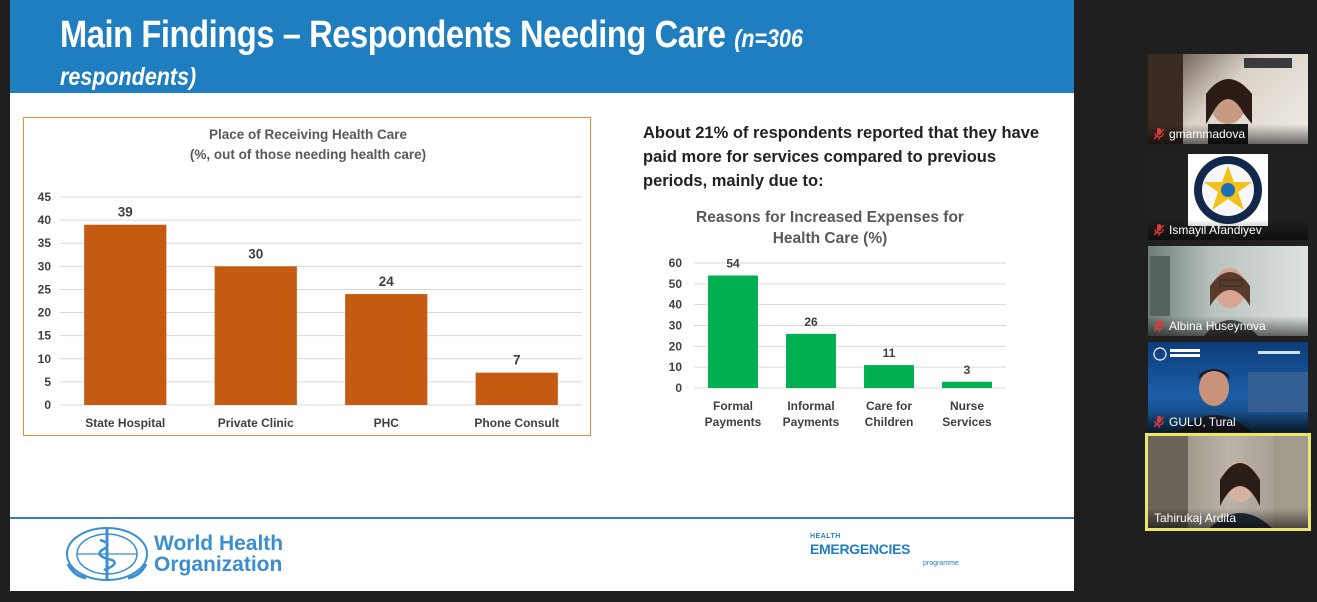  What do you see at coordinates (967, 406) in the screenshot?
I see `x-tick-label: Nurse` at bounding box center [967, 406].